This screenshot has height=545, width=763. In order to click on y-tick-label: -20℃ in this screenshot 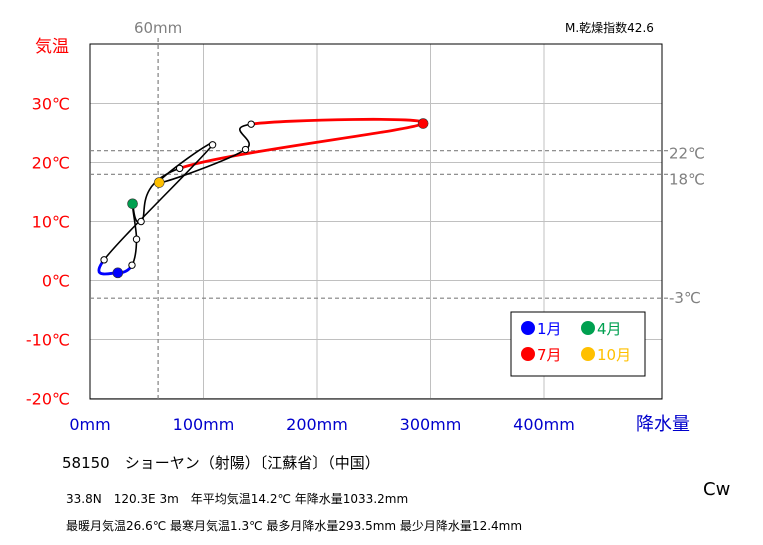, I will do `click(48, 399)`.